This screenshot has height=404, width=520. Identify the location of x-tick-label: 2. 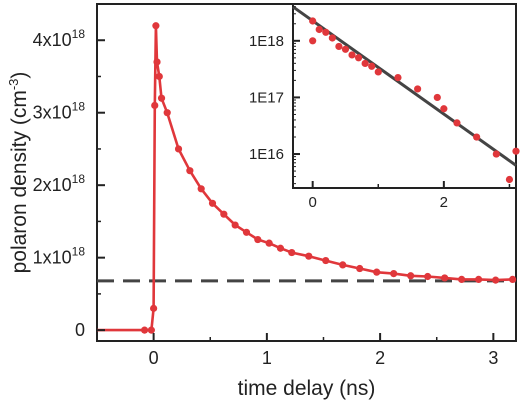
(380, 358).